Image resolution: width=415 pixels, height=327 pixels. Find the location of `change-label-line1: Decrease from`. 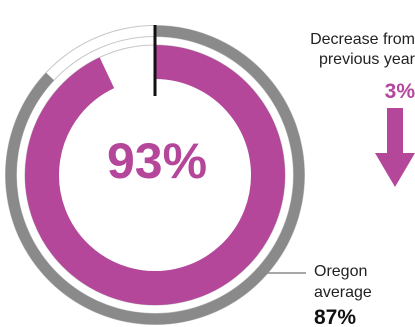

change-label-line1: Decrease from is located at coordinates (362, 39).